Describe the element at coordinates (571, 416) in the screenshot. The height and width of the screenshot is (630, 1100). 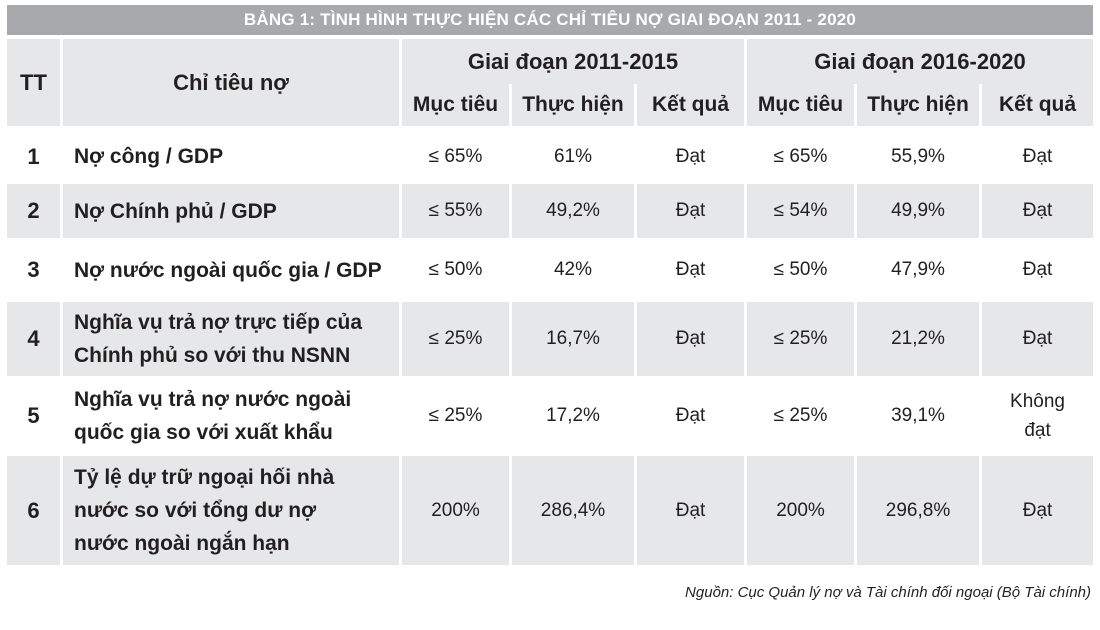
I see `actual-cell: 17,2%` at that location.